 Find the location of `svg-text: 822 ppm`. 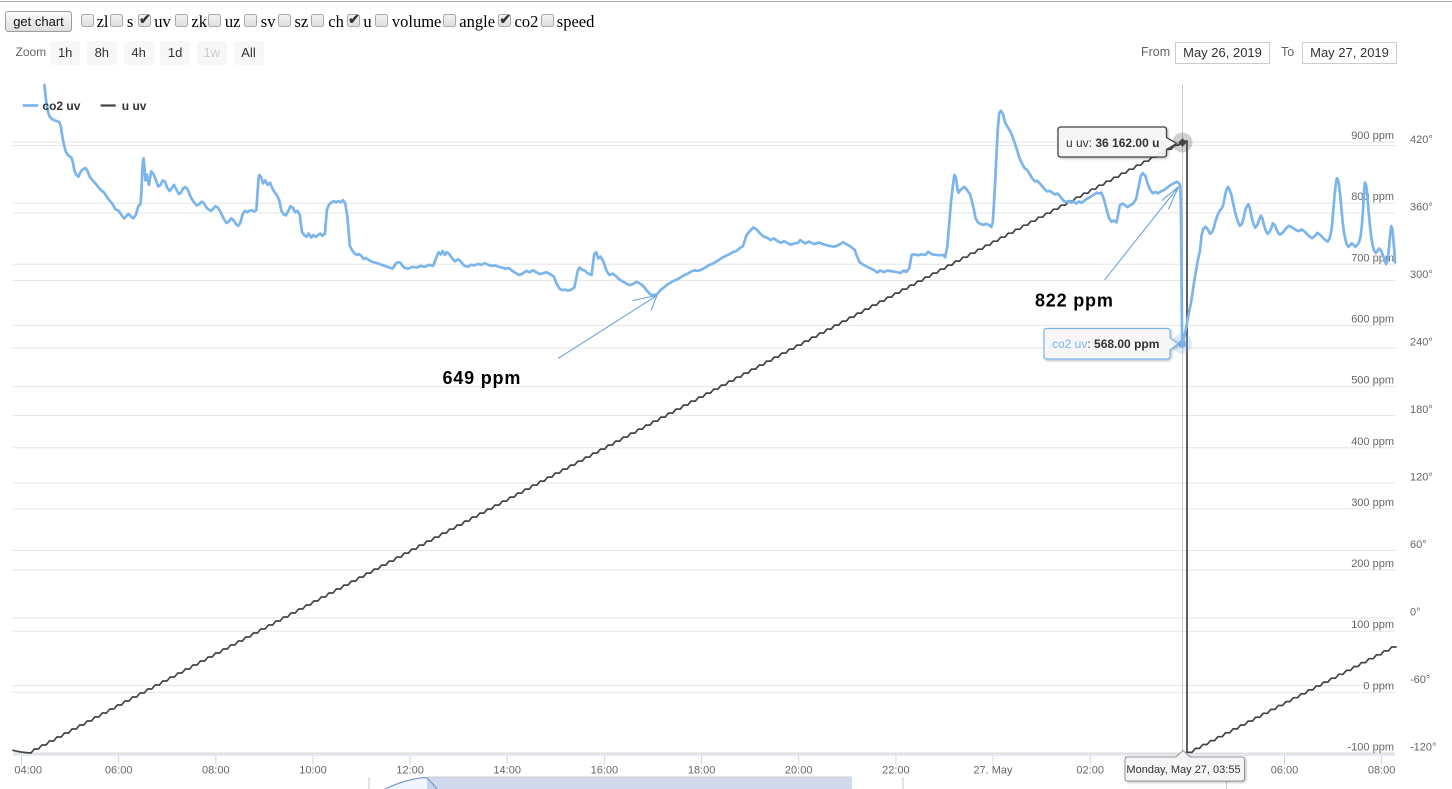

svg-text: 822 ppm is located at coordinates (1074, 301).